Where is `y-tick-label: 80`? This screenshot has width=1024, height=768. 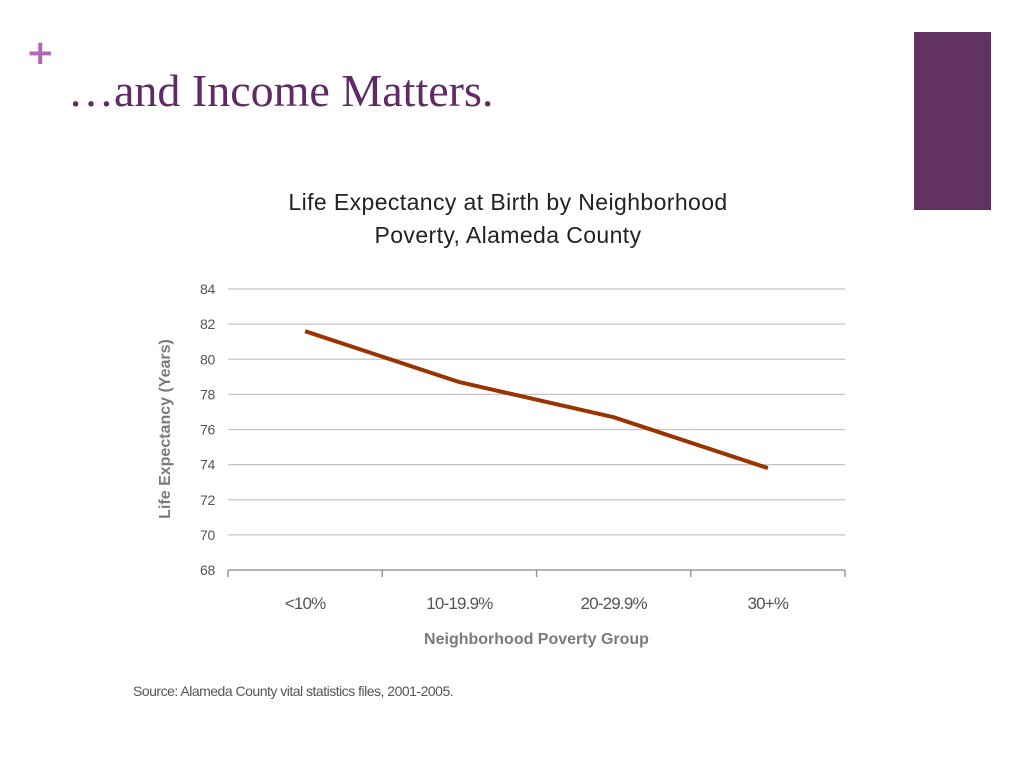 y-tick-label: 80 is located at coordinates (207, 359).